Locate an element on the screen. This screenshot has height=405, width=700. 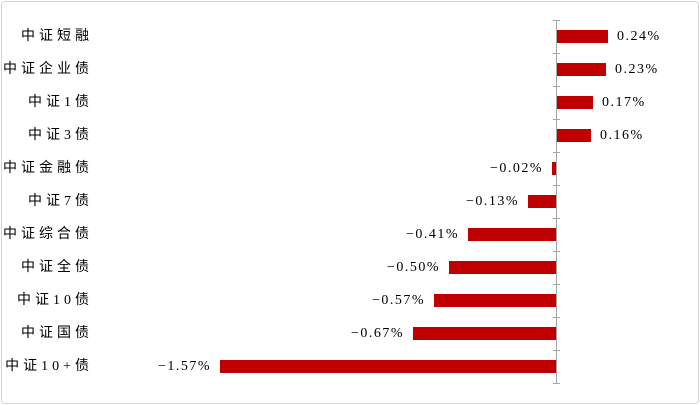
bar-row: 中证10+债 −1.57% is located at coordinates (350, 366).